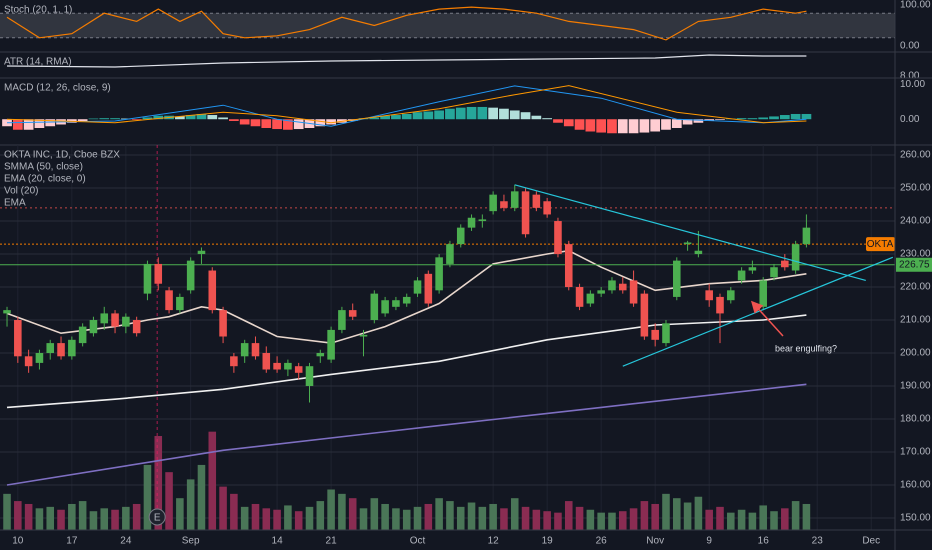  What do you see at coordinates (915, 320) in the screenshot?
I see `y-tick-label: 210.00` at bounding box center [915, 320].